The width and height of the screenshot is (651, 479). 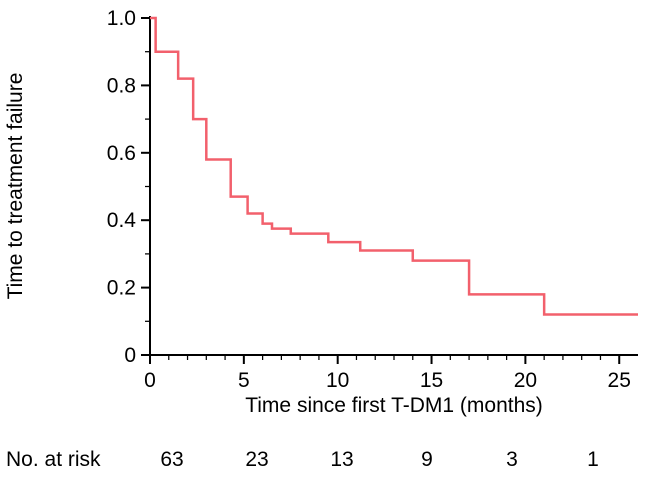 What do you see at coordinates (150, 380) in the screenshot?
I see `x-tick-label: 0` at bounding box center [150, 380].